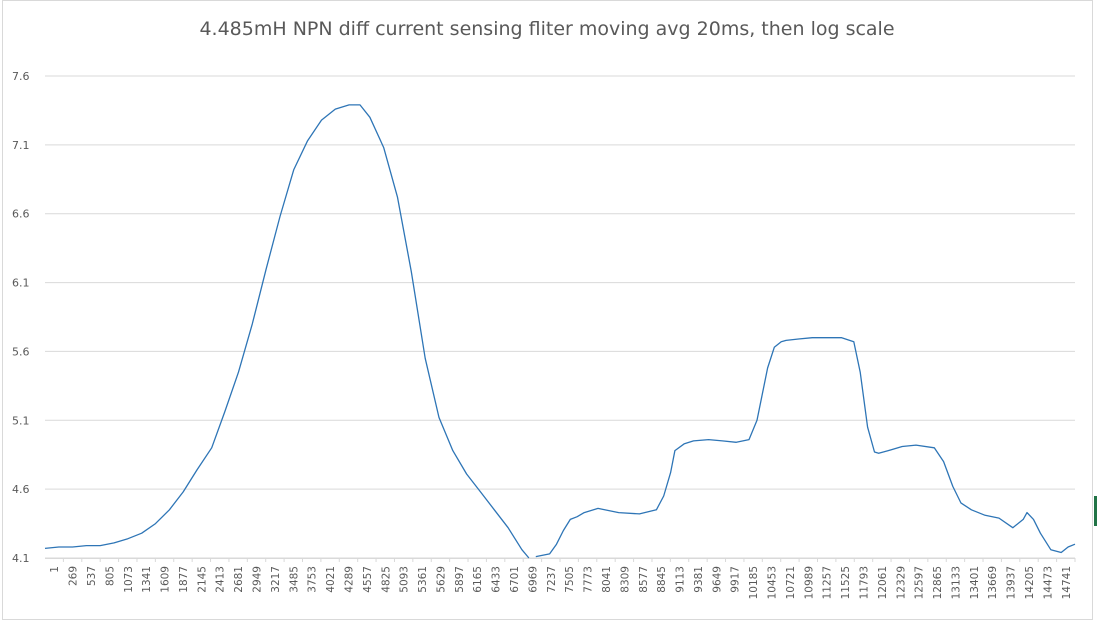 Image resolution: width=1097 pixels, height=624 pixels. Describe the element at coordinates (258, 579) in the screenshot. I see `x-tick-label: 2949` at that location.